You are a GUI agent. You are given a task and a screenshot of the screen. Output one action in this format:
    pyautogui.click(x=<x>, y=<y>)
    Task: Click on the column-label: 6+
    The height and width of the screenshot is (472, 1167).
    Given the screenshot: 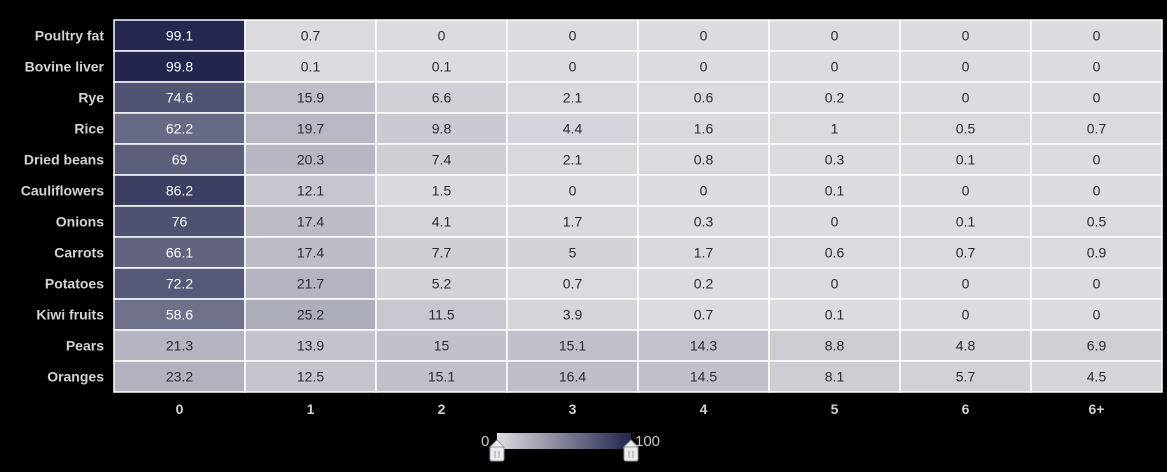 What is the action you would take?
    pyautogui.click(x=1097, y=409)
    